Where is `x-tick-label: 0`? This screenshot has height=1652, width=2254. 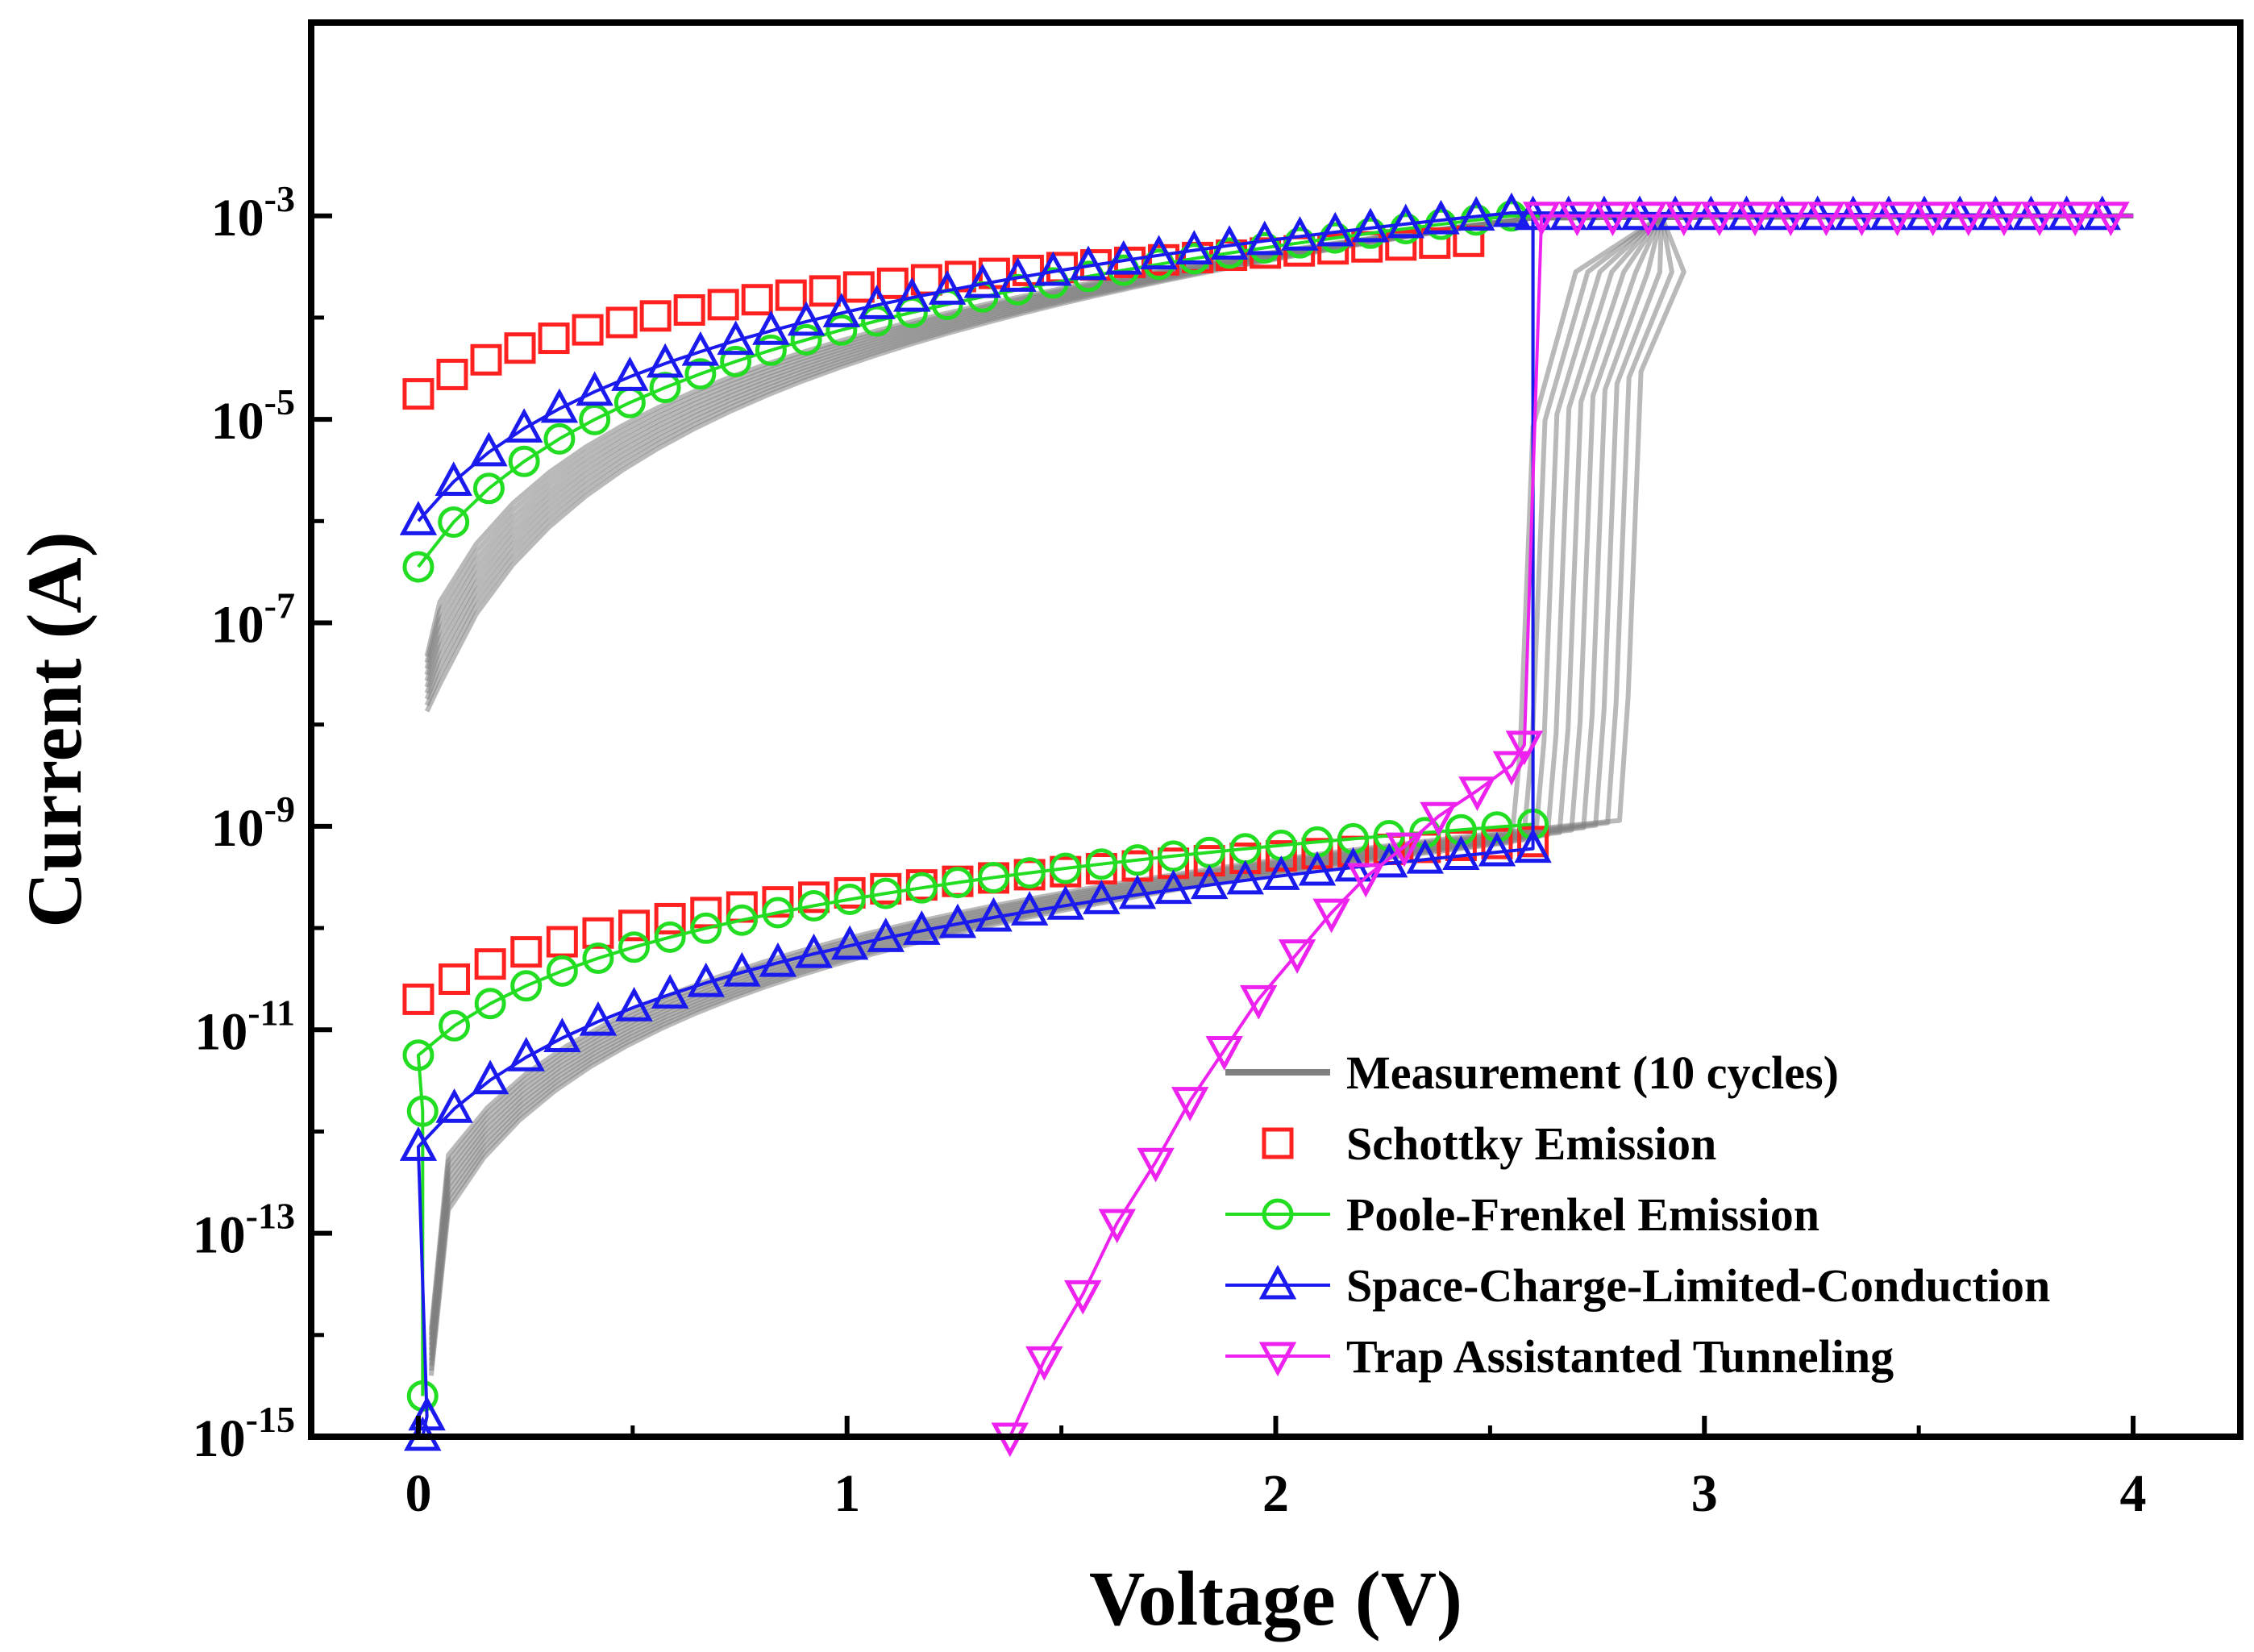
x-tick-label: 0 is located at coordinates (418, 1493).